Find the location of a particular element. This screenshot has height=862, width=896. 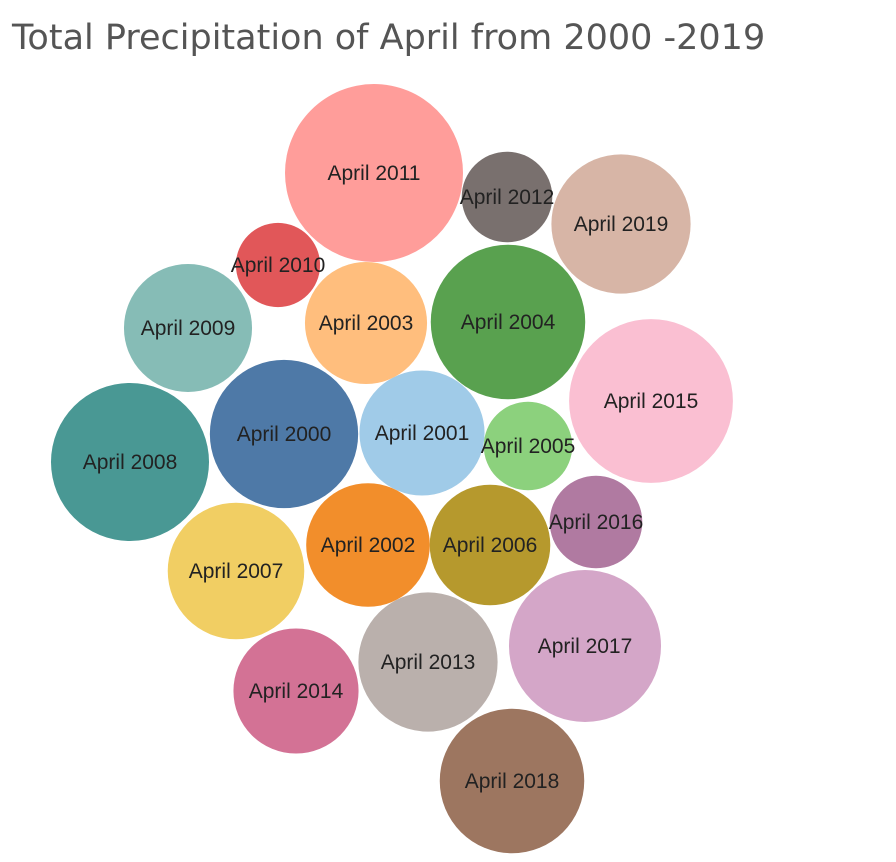

bubble-april-2004 is located at coordinates (508, 322).